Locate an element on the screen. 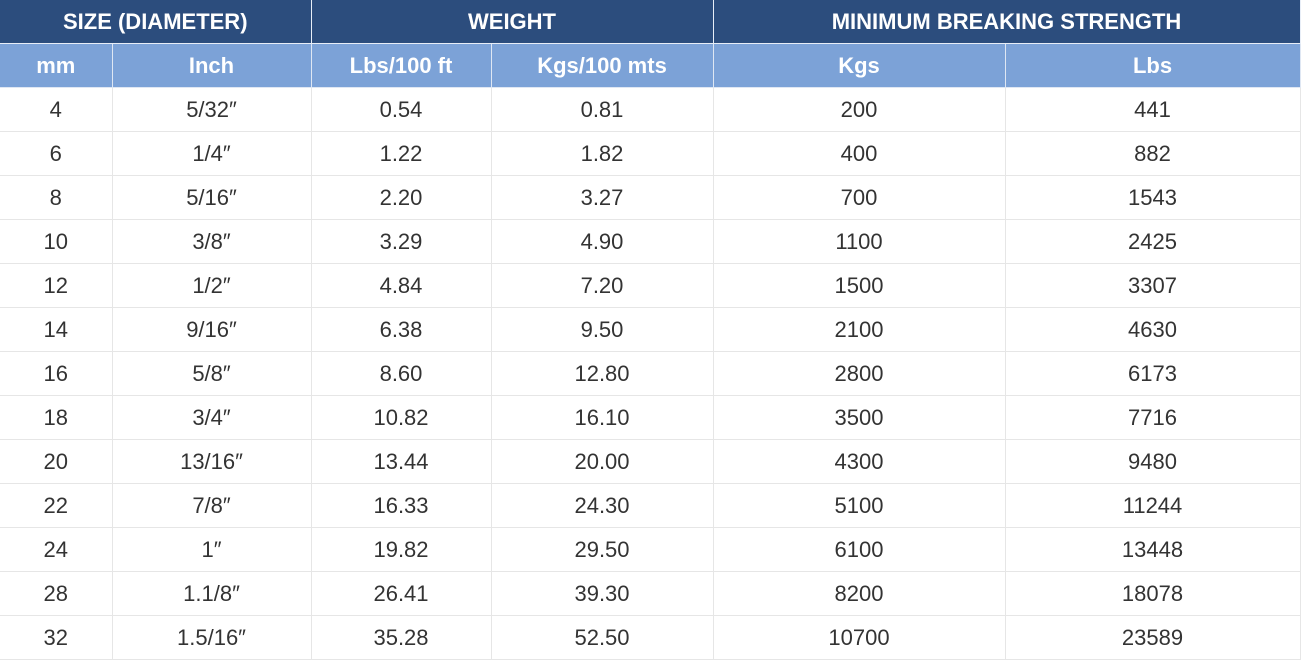 This screenshot has width=1302, height=664. table-cell: 10700 is located at coordinates (859, 637).